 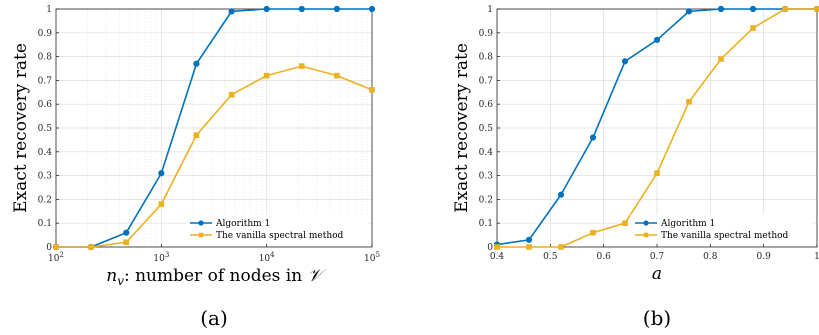 I want to click on x-tick-label: 0.6, so click(x=604, y=257).